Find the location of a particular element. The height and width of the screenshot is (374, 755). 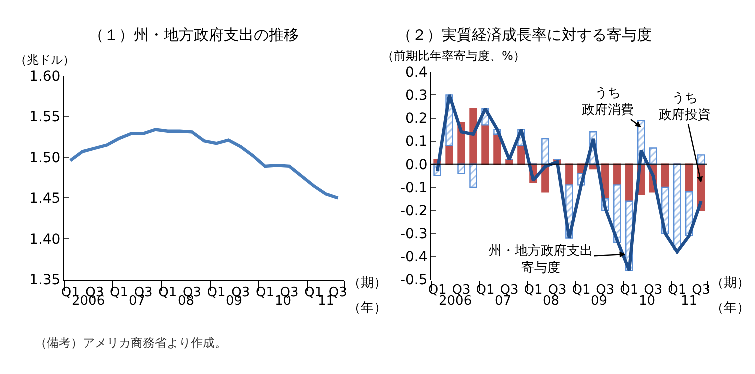

y-tick-label: -0.3 is located at coordinates (414, 234).